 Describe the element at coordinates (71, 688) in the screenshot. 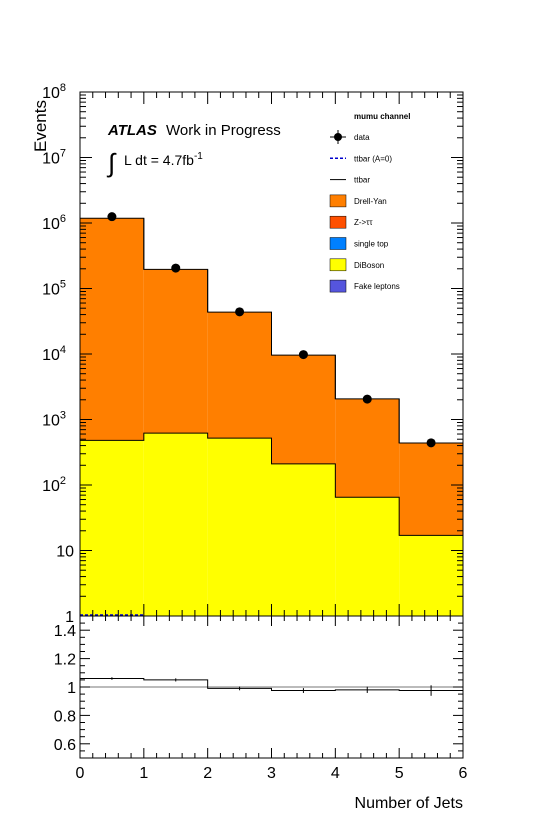

I see `ratio-y-tick-label: 1` at that location.